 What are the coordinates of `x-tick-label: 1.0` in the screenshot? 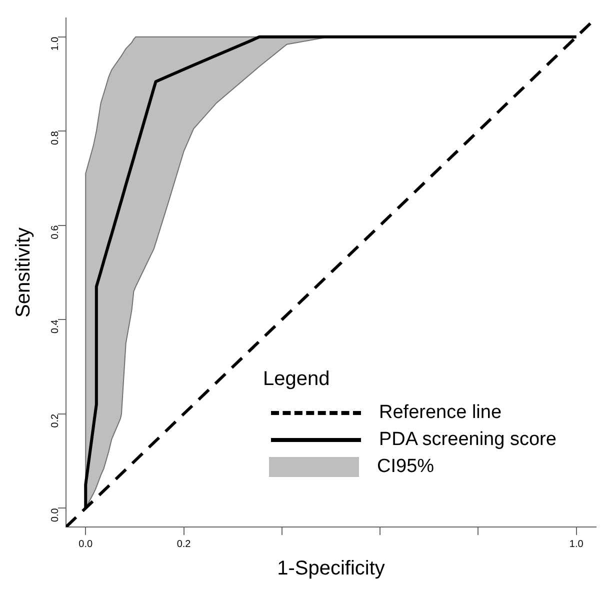 It's located at (576, 544).